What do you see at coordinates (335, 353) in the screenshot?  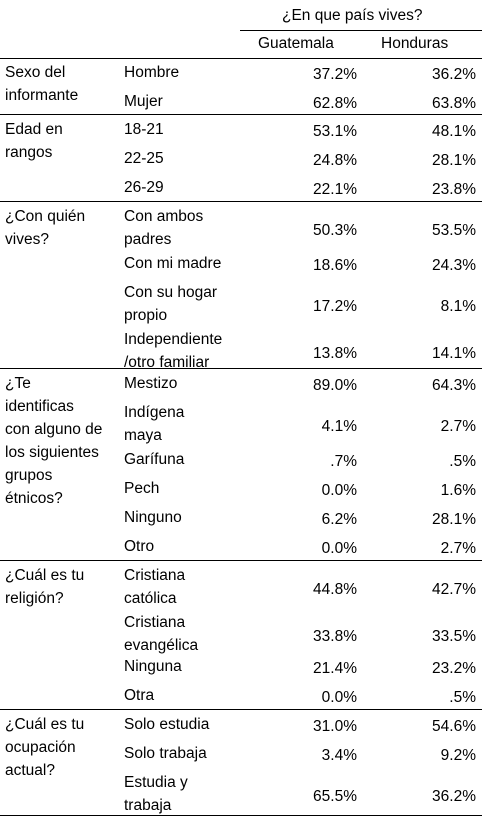 I see `cell-guatemala: 13.8%` at bounding box center [335, 353].